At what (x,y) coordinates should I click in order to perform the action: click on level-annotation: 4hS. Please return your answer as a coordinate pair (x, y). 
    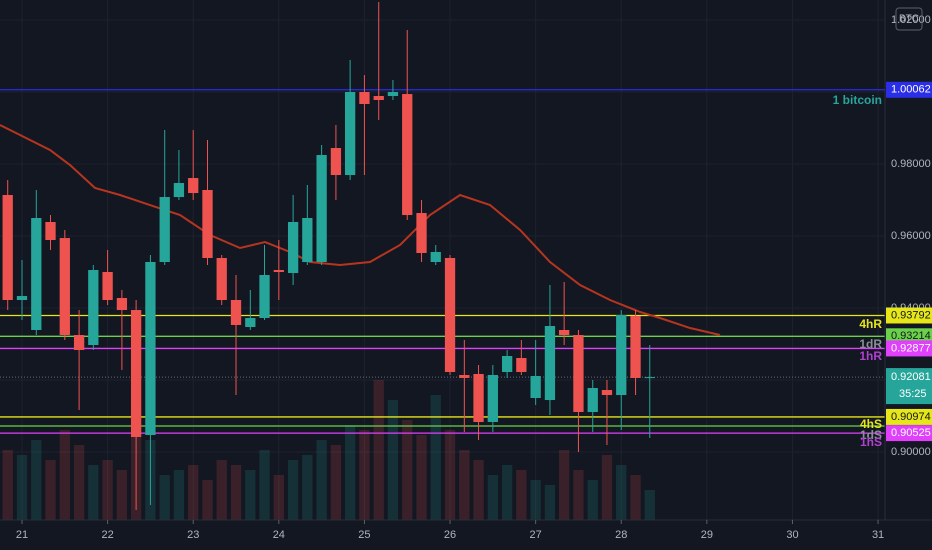
    Looking at the image, I should click on (871, 424).